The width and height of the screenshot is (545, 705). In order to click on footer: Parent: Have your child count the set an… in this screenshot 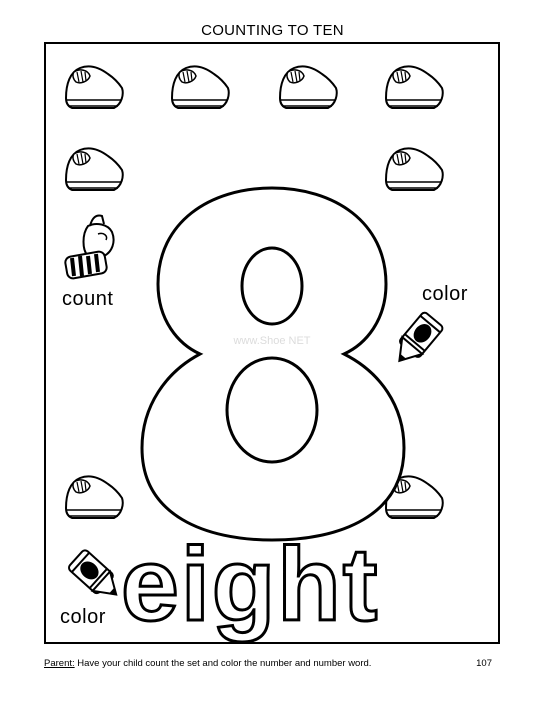, I will do `click(272, 663)`.